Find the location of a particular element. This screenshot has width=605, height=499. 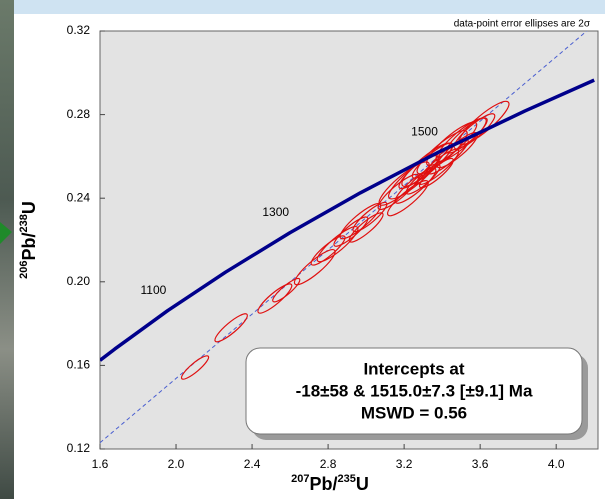

x-tick-label: 2.4 is located at coordinates (252, 464).